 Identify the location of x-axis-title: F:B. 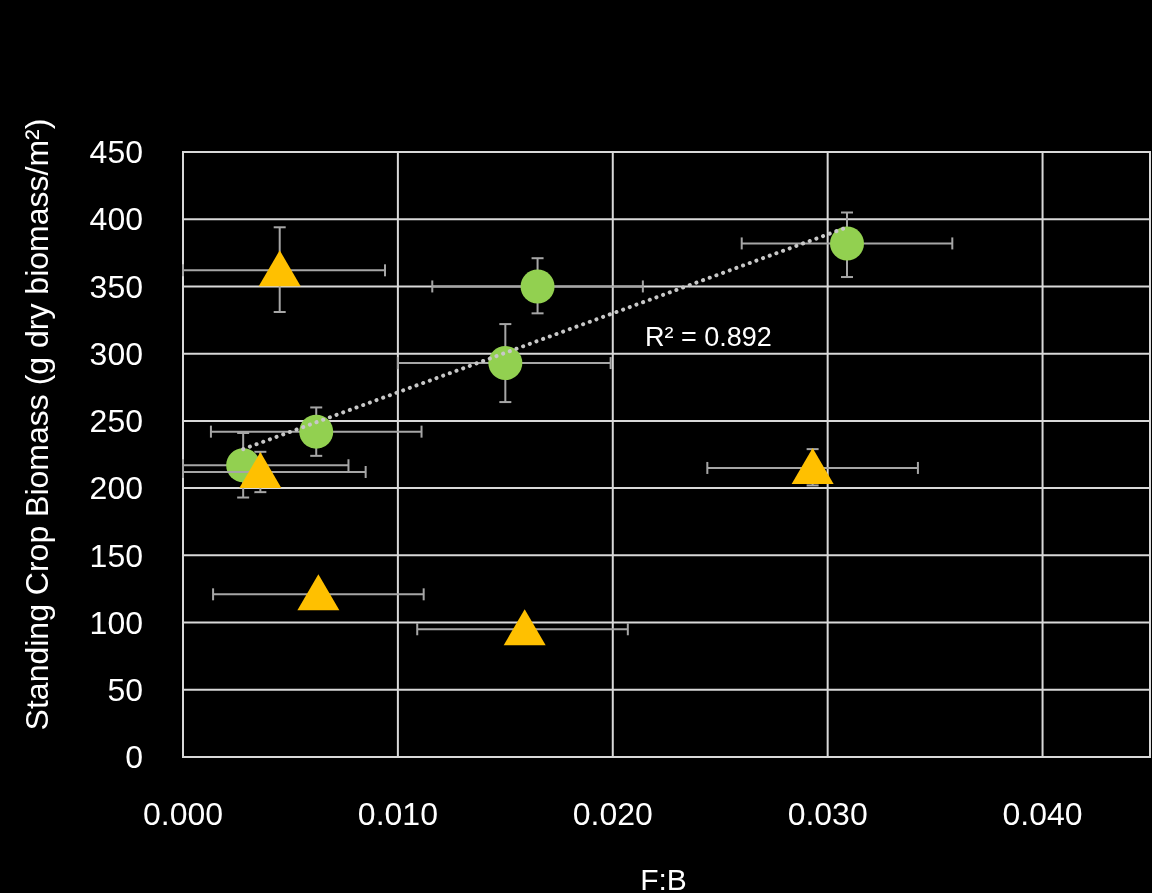
(663, 878).